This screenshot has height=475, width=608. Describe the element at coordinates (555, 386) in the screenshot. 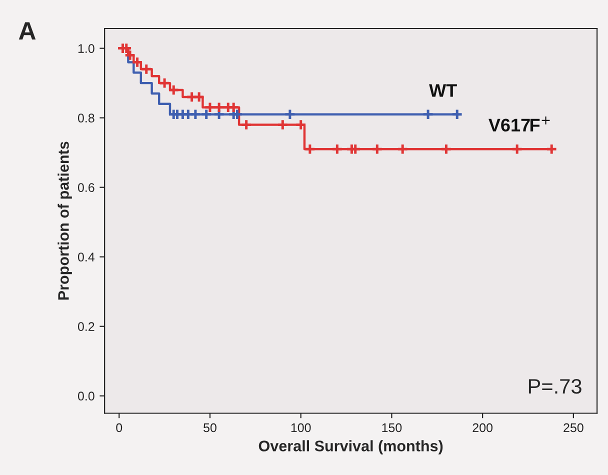

I see `annotation: P=.73` at that location.